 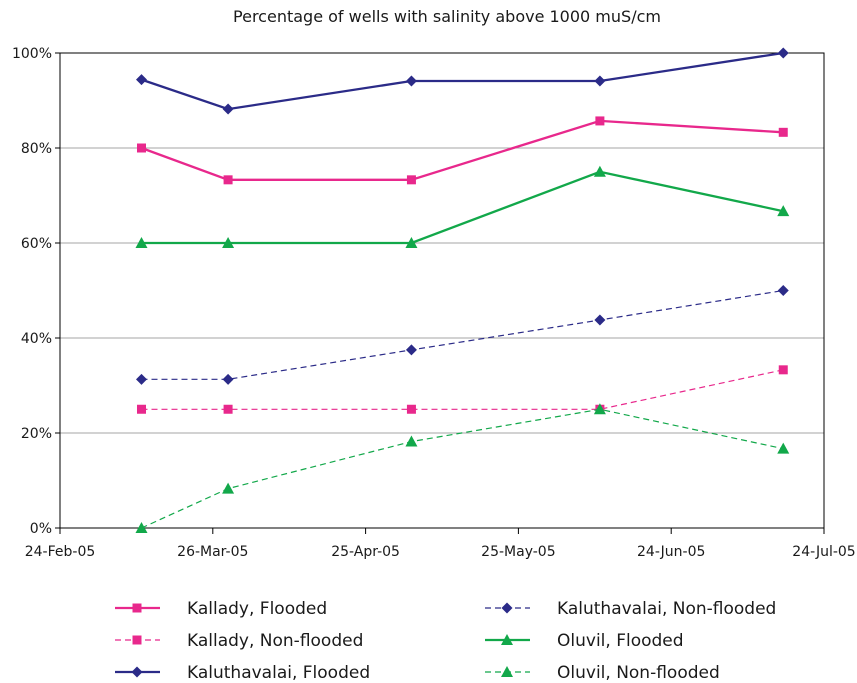 What do you see at coordinates (278, 673) in the screenshot?
I see `legend-label: Kaluthavalai, Flooded` at bounding box center [278, 673].